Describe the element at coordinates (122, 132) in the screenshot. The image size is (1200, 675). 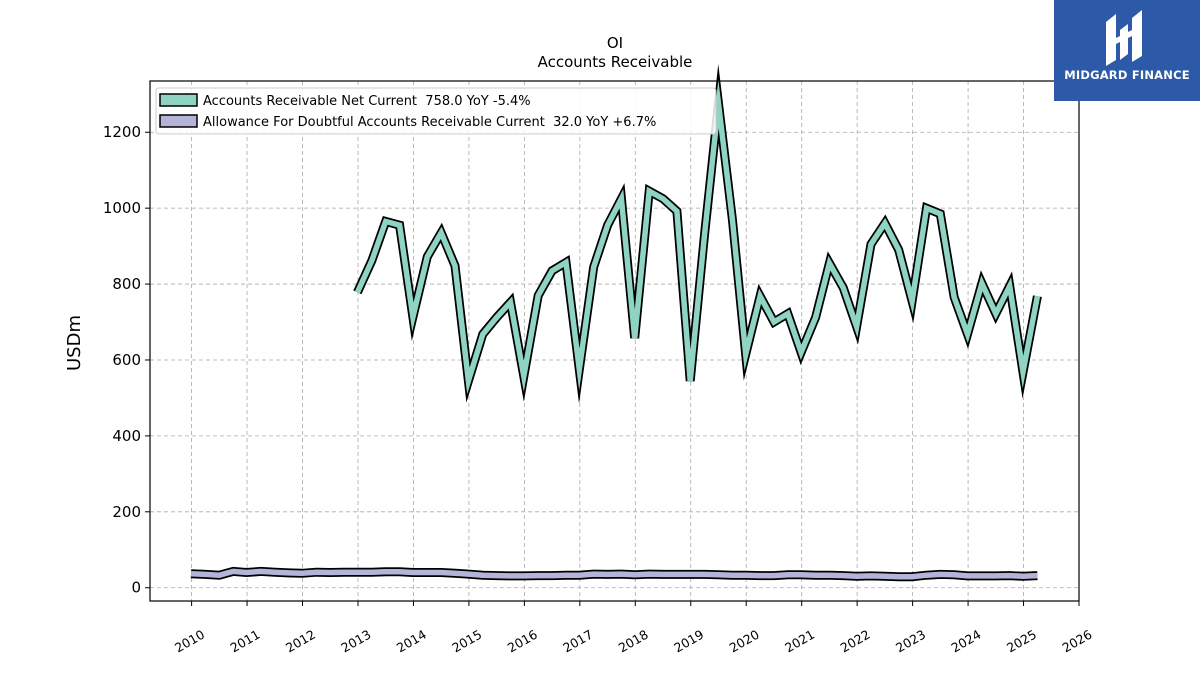
I see `y-tick-label: 1200` at that location.